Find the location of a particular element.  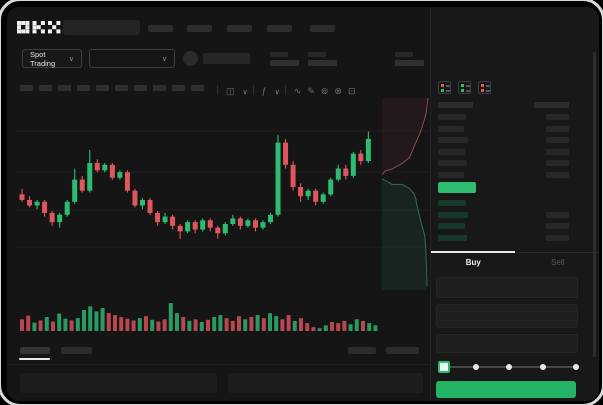

settings-icon: ⊗ is located at coordinates (338, 91).